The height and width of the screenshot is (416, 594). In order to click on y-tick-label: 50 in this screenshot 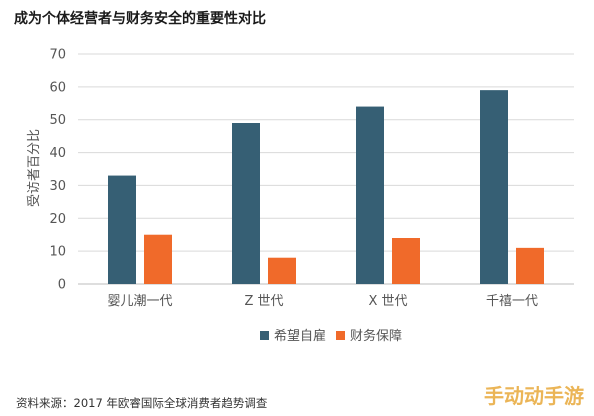, I will do `click(57, 120)`.